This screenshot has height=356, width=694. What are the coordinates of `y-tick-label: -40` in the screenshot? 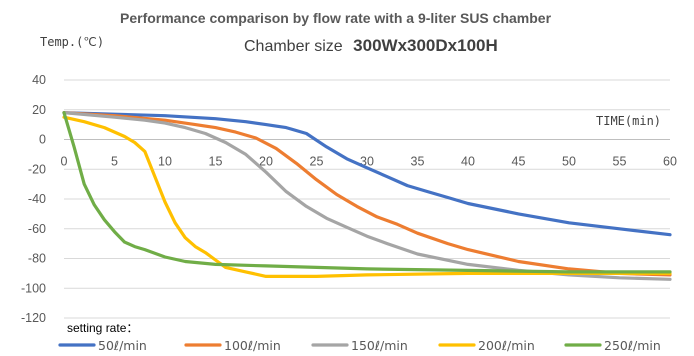 It's located at (37, 199).